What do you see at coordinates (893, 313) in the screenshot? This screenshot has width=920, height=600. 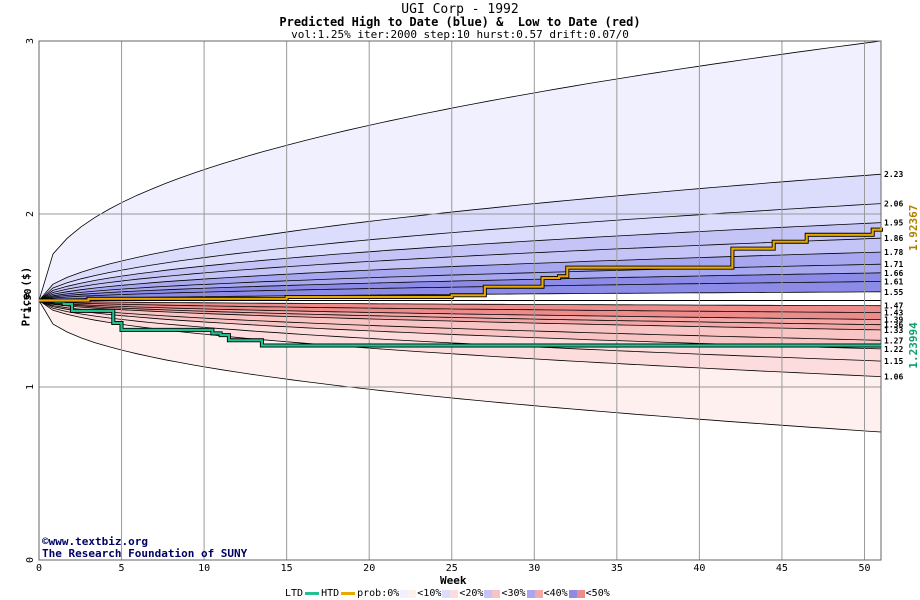 I see `quantile-end-label: 1.43` at bounding box center [893, 313].